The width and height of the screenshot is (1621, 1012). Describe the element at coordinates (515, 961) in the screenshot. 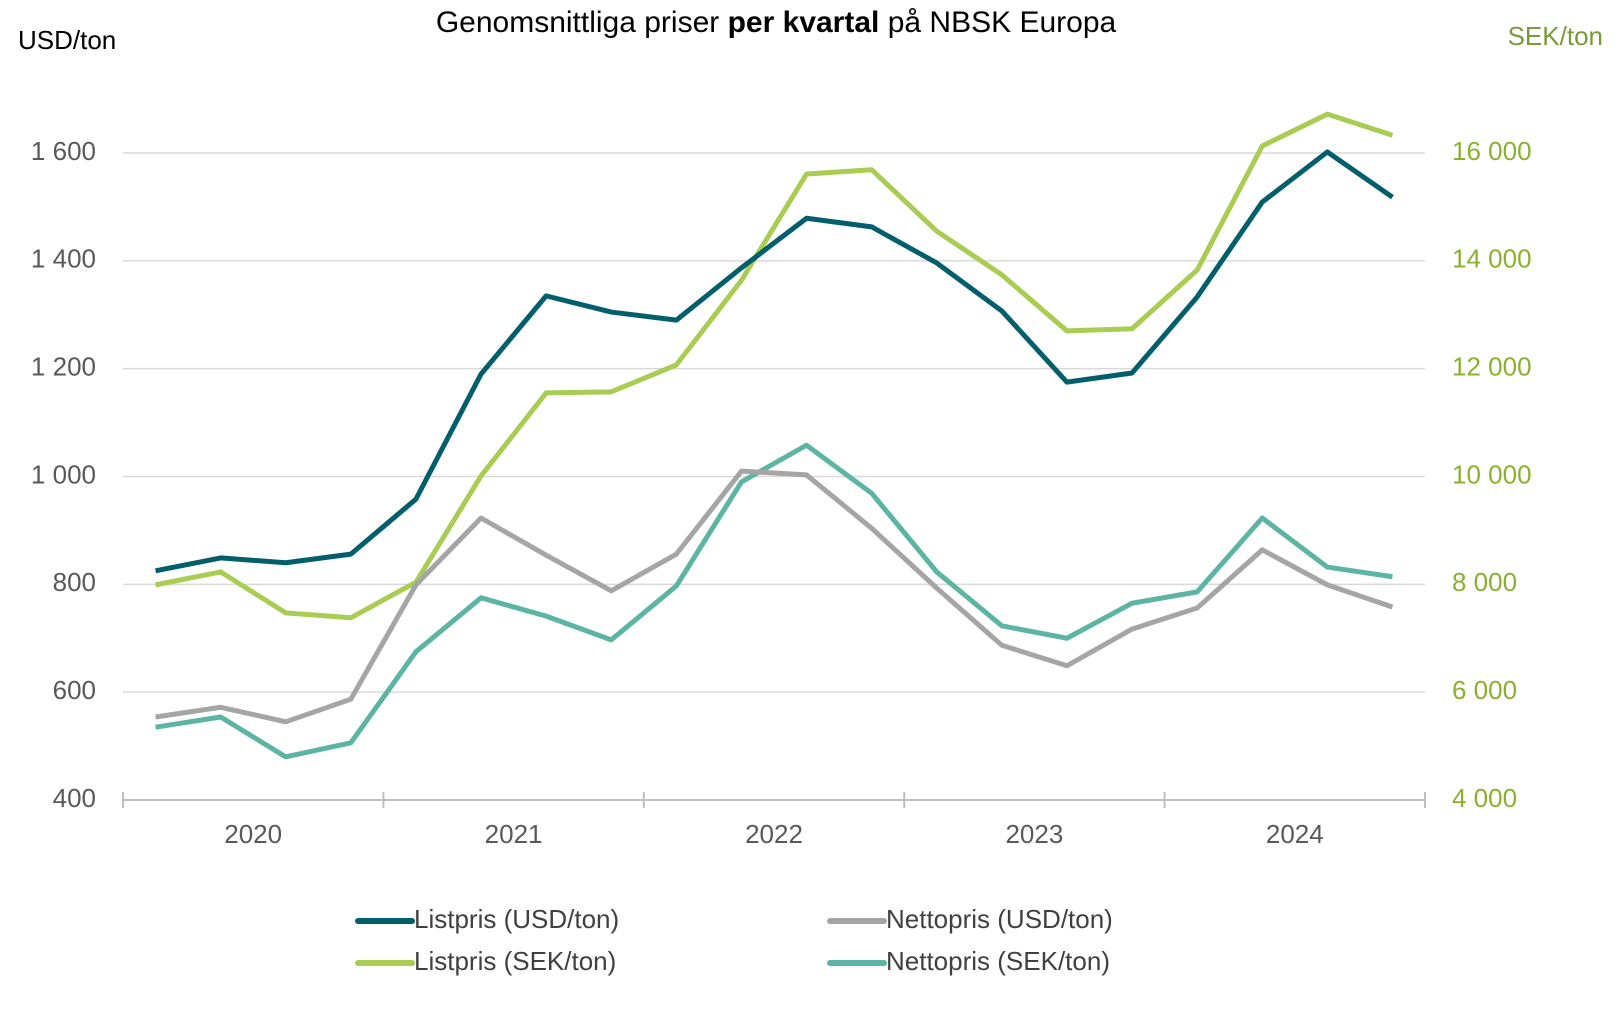

I see `legend-label: Listpris (SEK/ton)` at that location.